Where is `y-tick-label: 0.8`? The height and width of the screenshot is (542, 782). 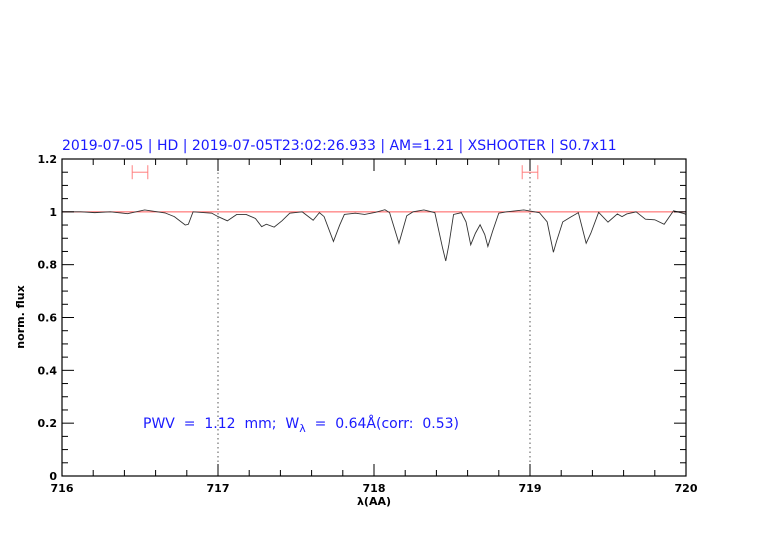 y-tick-label: 0.8 is located at coordinates (48, 265).